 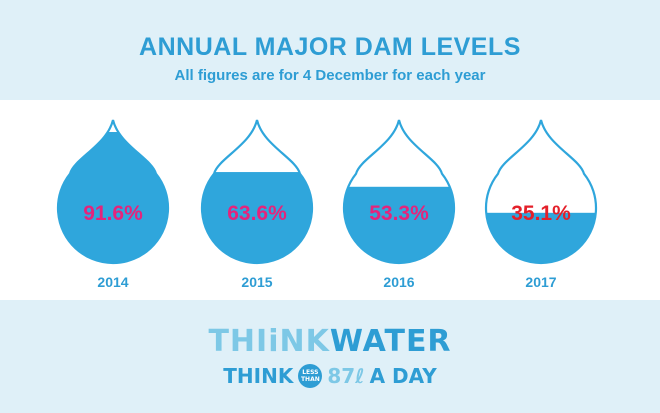 I want to click on logo-water-text: WATER, so click(x=390, y=341).